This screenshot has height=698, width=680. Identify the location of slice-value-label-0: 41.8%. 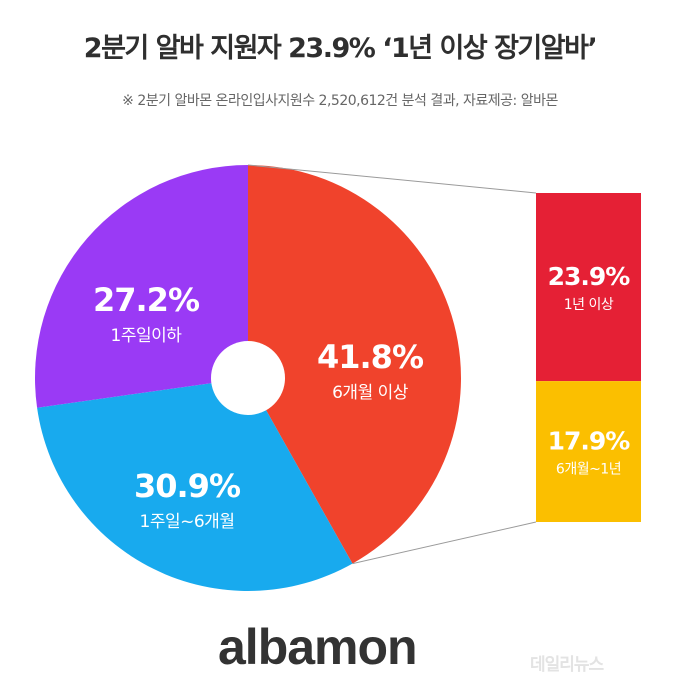
(370, 357).